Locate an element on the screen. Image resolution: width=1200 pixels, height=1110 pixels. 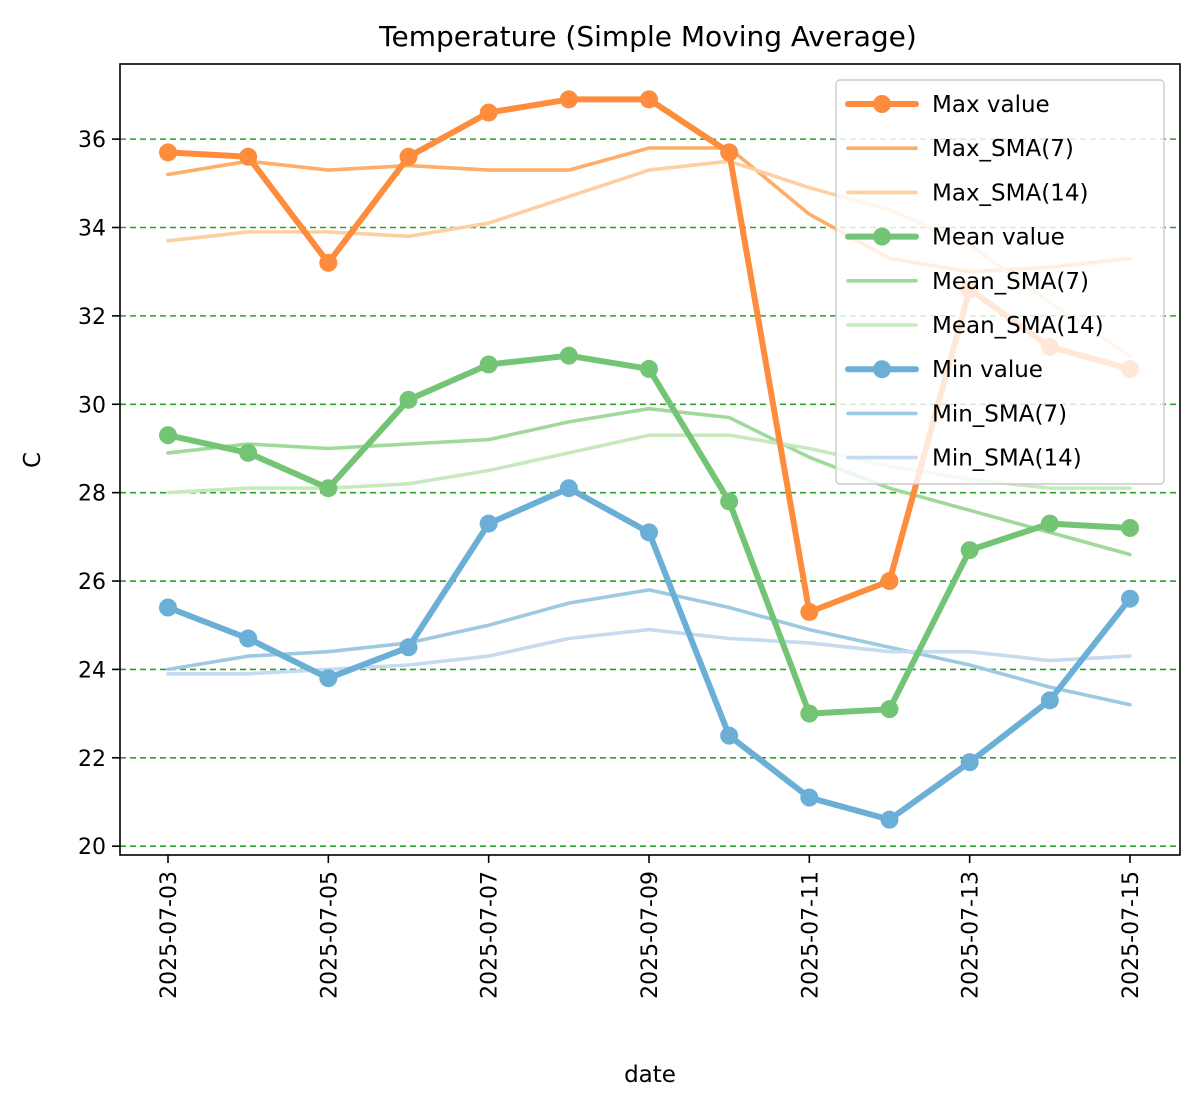
y-tick-label: 30 is located at coordinates (92, 405).